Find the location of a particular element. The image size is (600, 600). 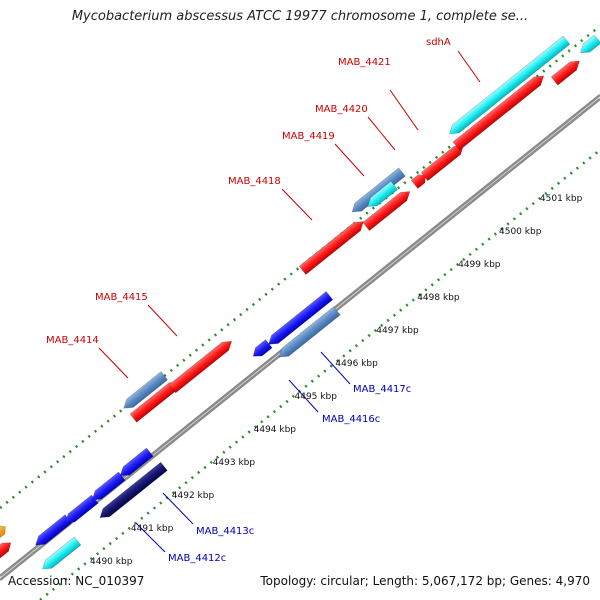

gene-label-mab-4418: MAB_4418 is located at coordinates (254, 181).